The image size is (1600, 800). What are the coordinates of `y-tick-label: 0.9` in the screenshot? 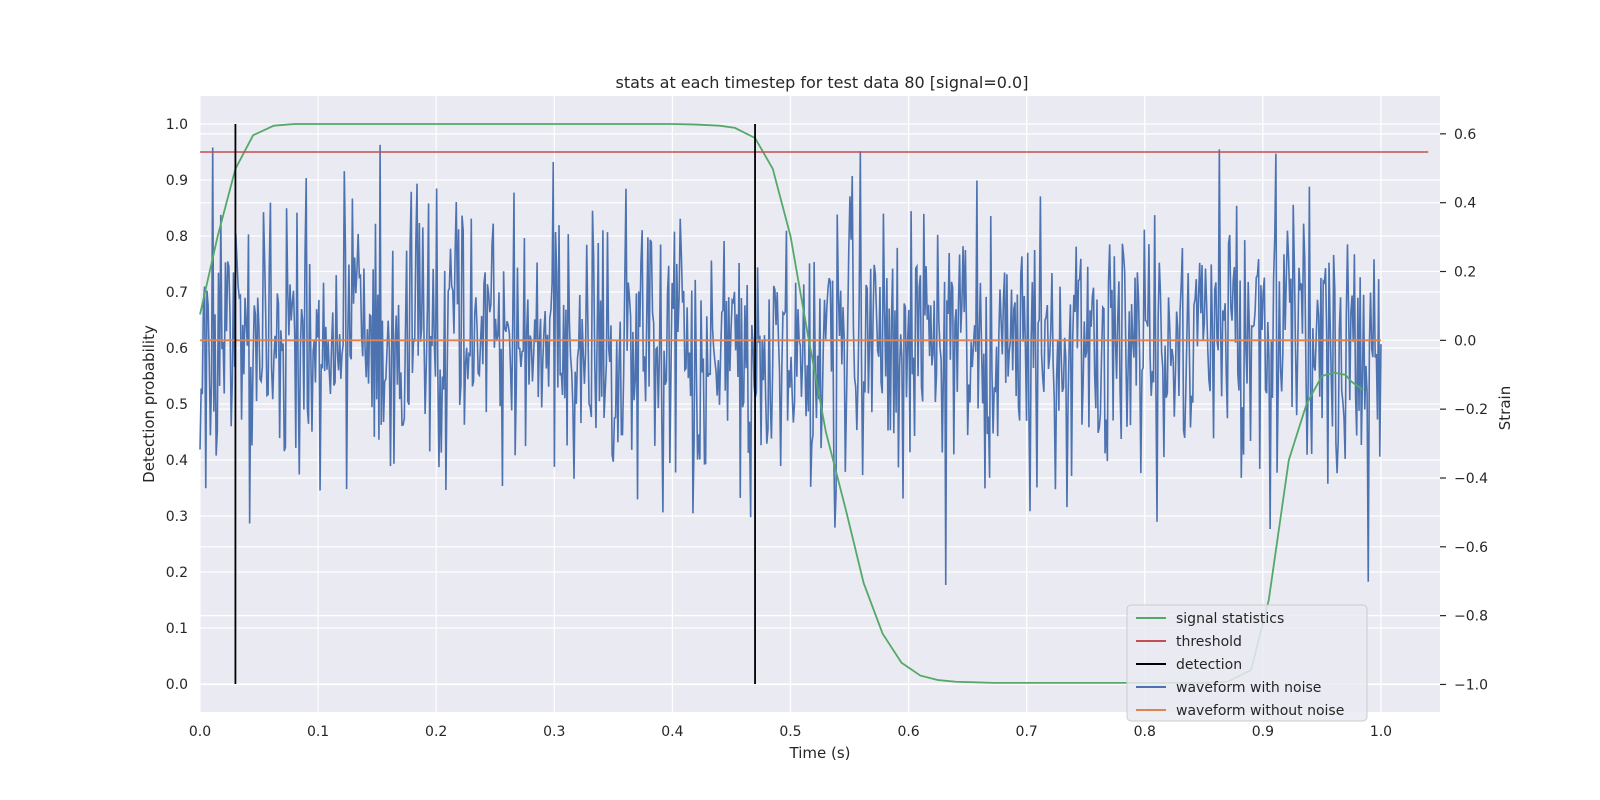 It's located at (177, 181).